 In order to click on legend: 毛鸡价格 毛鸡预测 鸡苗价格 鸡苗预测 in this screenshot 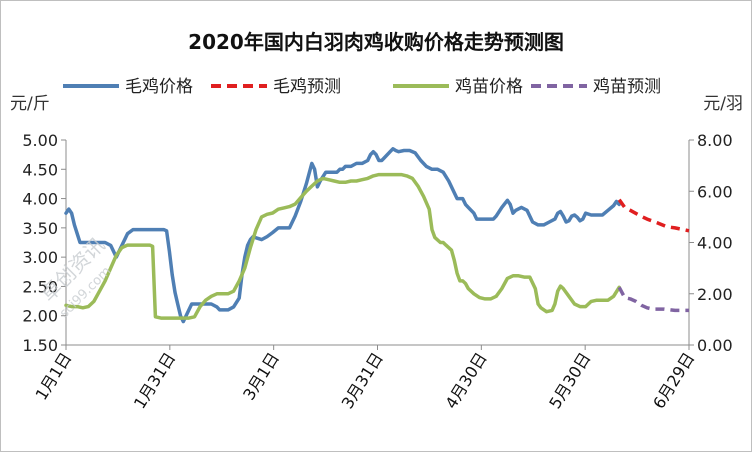, I will do `click(362, 87)`.